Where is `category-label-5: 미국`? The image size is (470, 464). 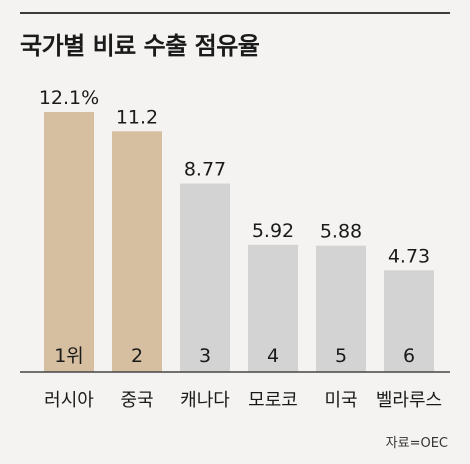
category-label-5: 미국 is located at coordinates (340, 400).